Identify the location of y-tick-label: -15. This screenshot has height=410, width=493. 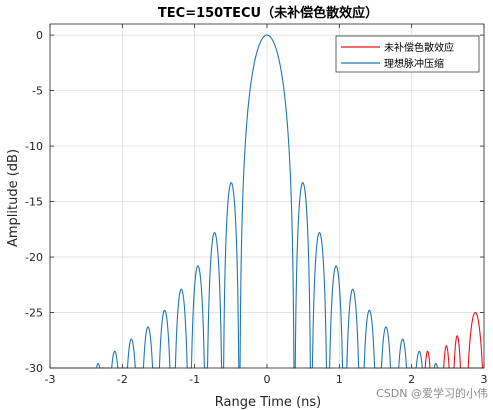
(34, 202).